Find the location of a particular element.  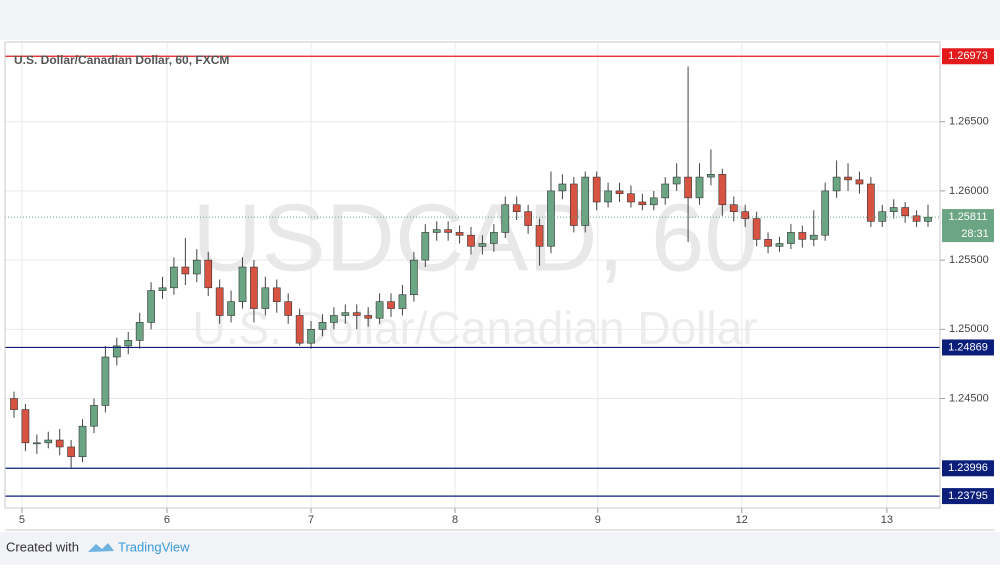

brand-logo is located at coordinates (101, 547).